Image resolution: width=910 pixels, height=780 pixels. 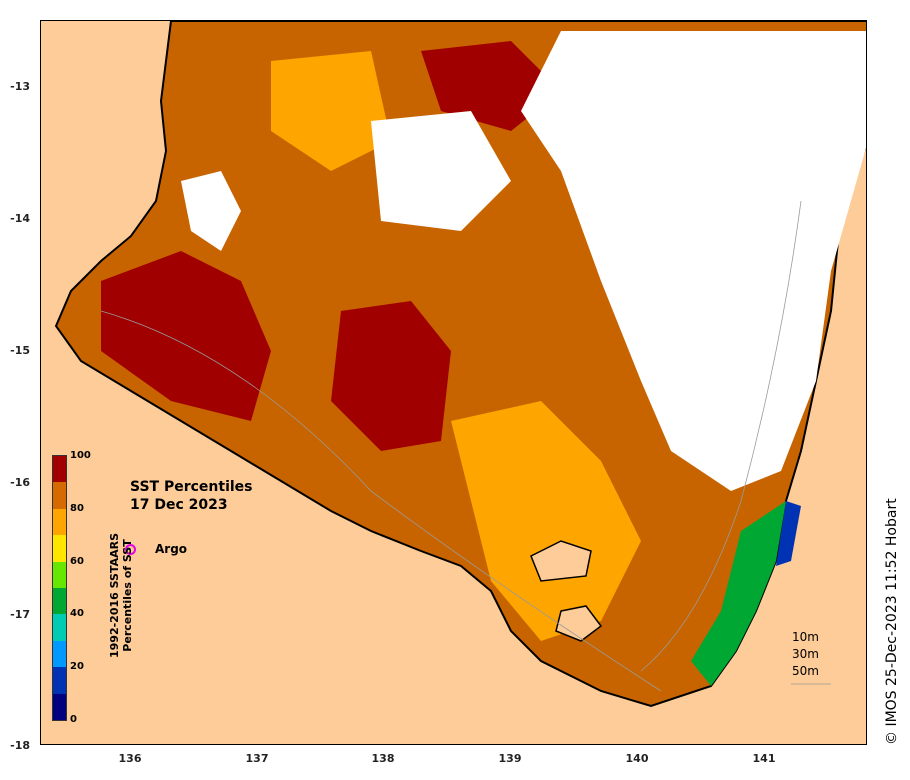 What do you see at coordinates (805, 654) in the screenshot?
I see `depth-label: 30m` at bounding box center [805, 654].